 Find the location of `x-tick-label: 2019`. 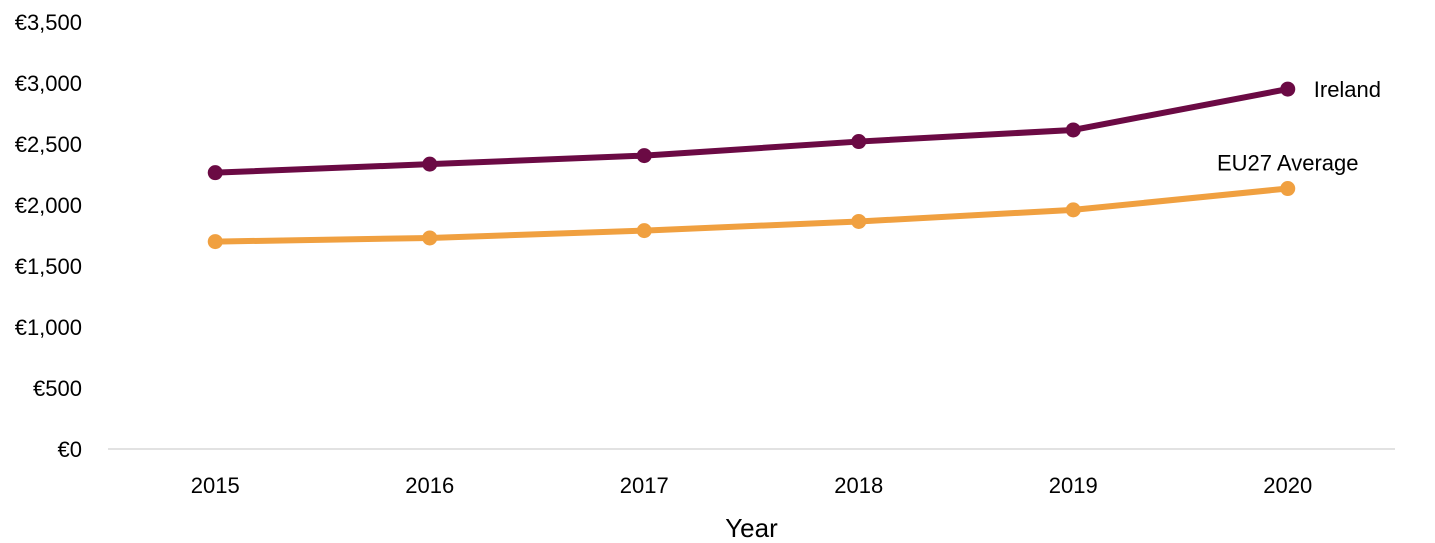

x-tick-label: 2019 is located at coordinates (1073, 485).